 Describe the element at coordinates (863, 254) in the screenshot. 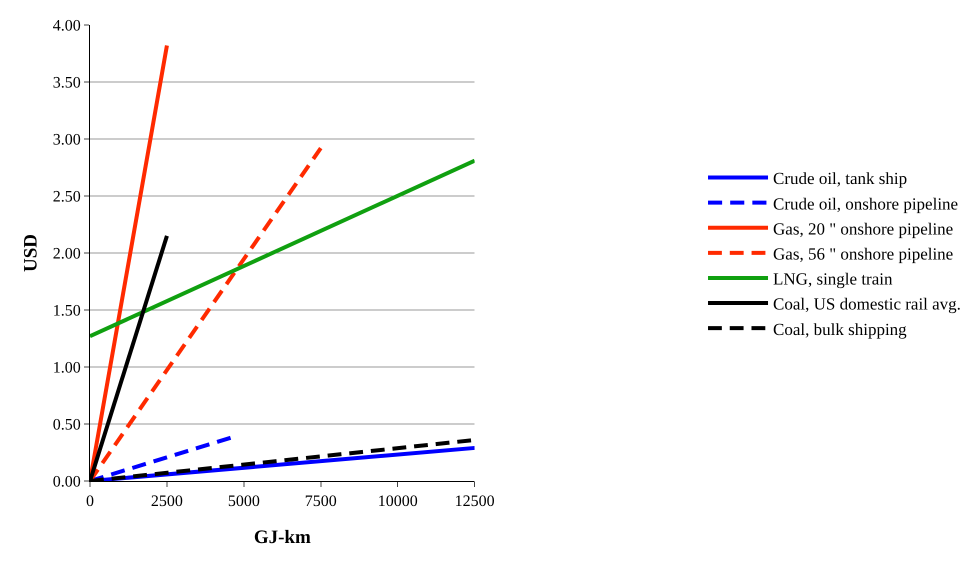

I see `legend-label: Gas, 56 " onshore pipeline` at that location.